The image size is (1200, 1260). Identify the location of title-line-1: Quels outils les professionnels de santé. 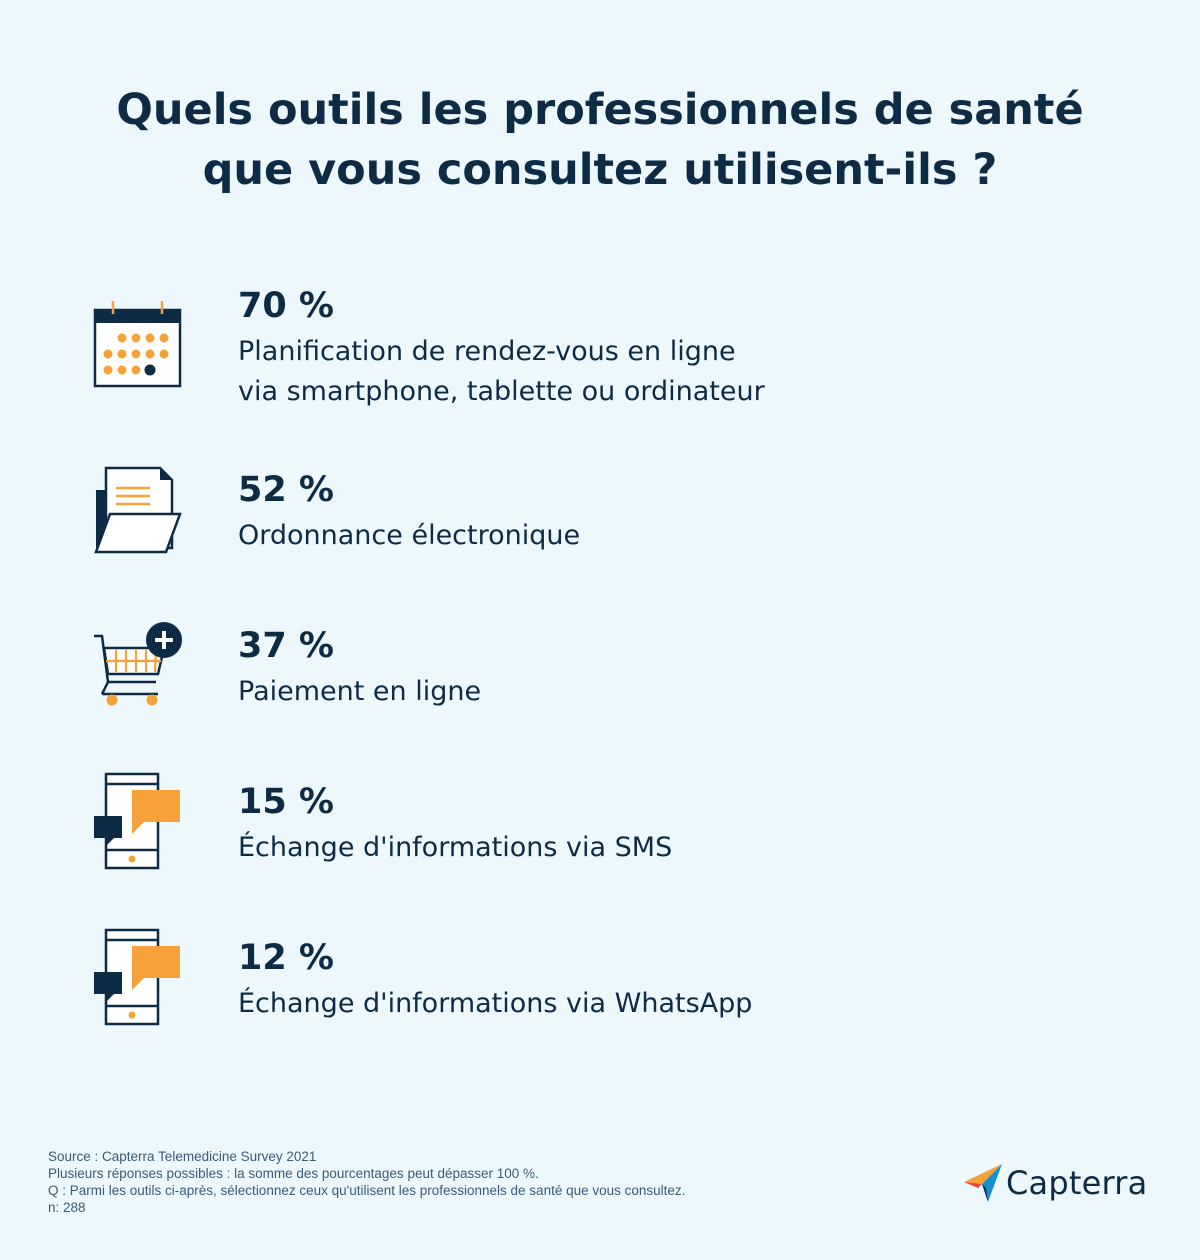
(600, 110).